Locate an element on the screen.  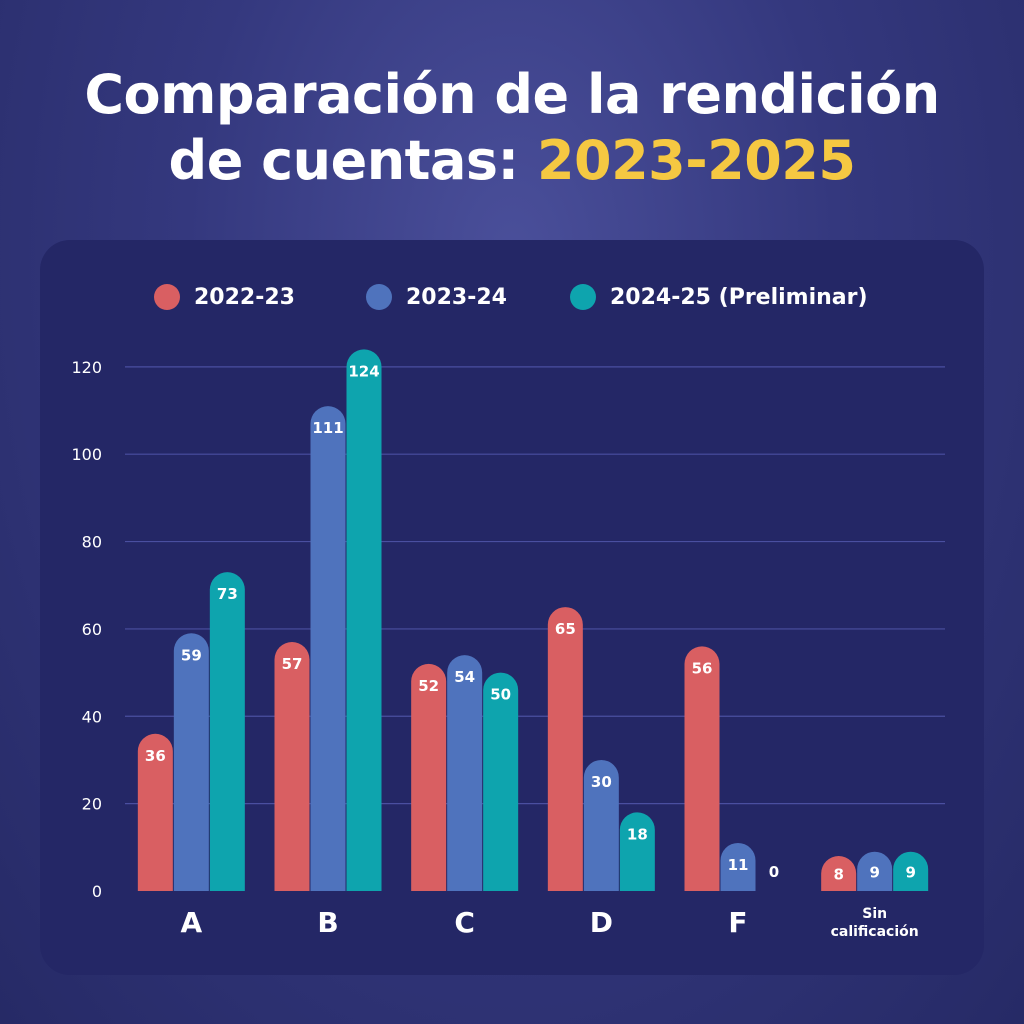
data-label: 8 is located at coordinates (838, 875).